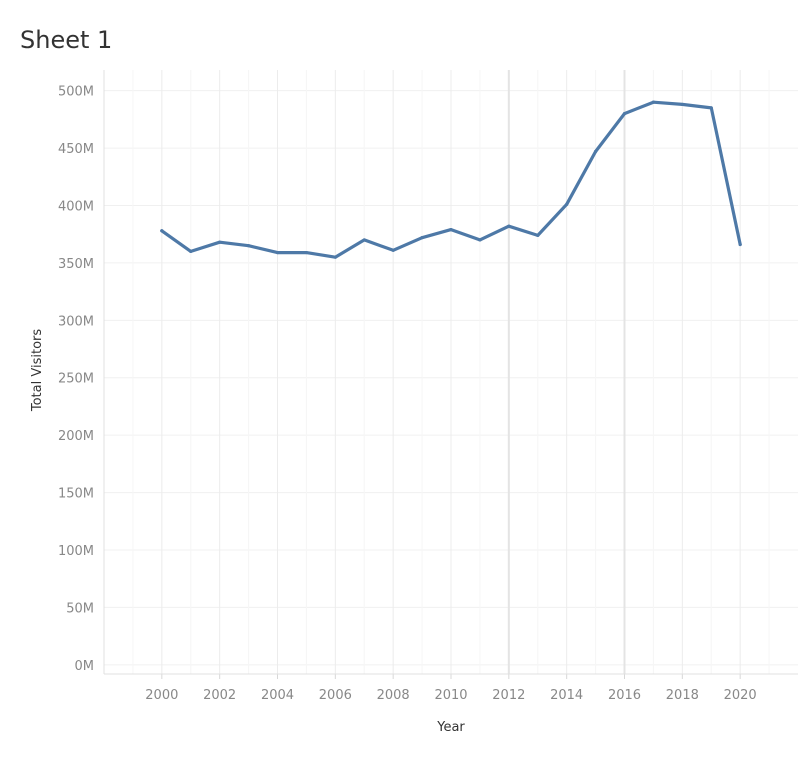 The width and height of the screenshot is (811, 759). What do you see at coordinates (566, 695) in the screenshot?
I see `x-tick-label: 2014` at bounding box center [566, 695].